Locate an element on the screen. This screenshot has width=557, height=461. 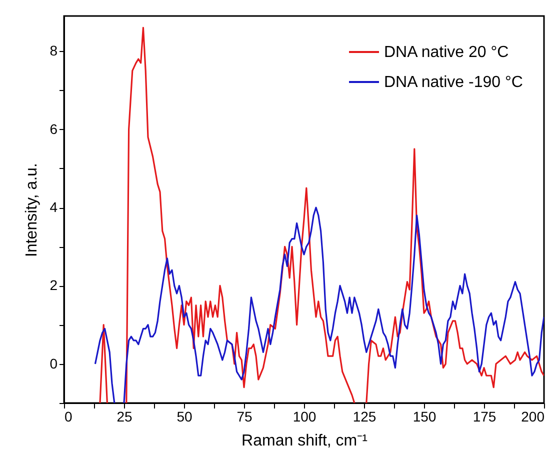
x-tick-label: 0 is located at coordinates (68, 416).